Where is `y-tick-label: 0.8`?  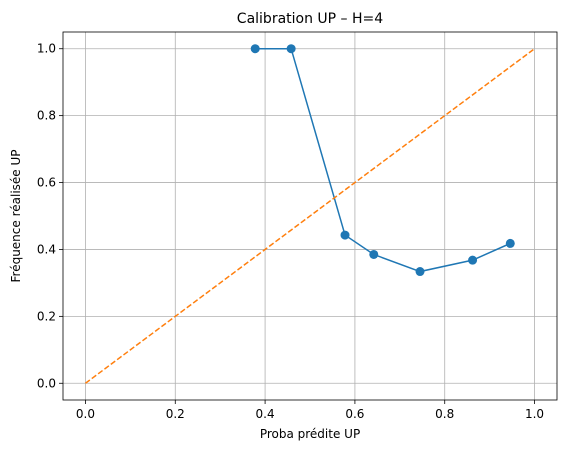
y-tick-label: 0.8 is located at coordinates (46, 116).